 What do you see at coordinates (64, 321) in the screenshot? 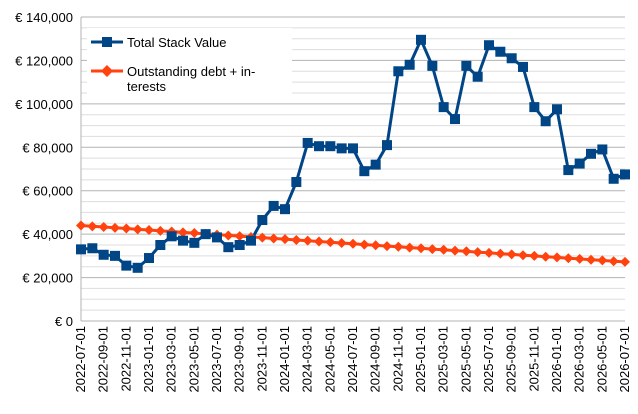
I see `y-tick-label: € 0` at bounding box center [64, 321].